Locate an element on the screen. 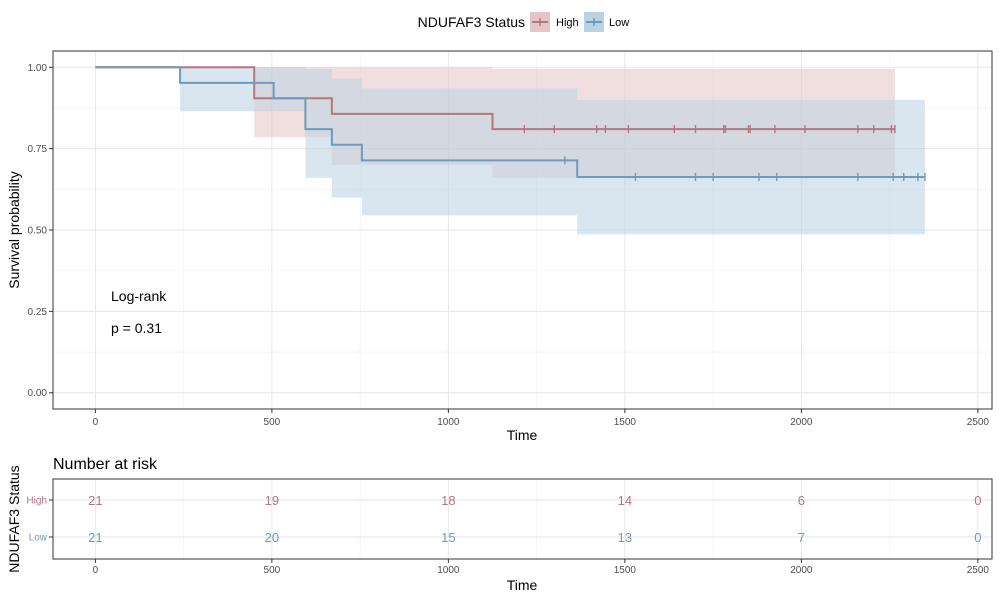 The image size is (1000, 600). x-tick-label: 1000 is located at coordinates (448, 422).